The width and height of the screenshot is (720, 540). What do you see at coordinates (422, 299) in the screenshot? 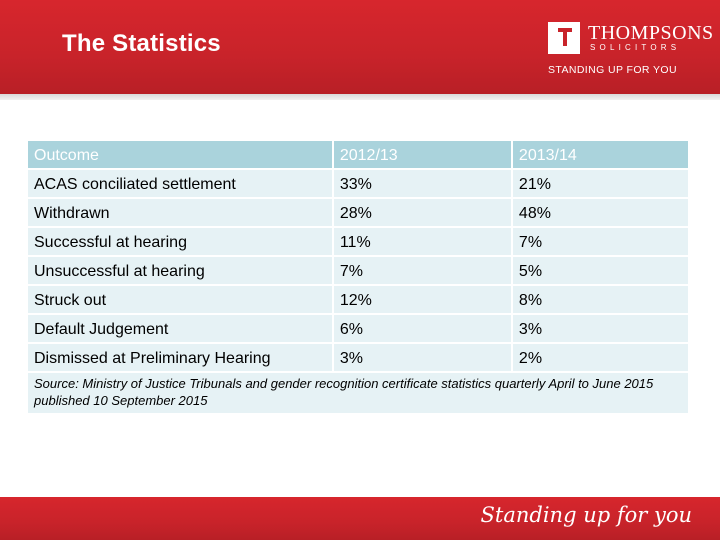
I see `value-2012-13-cell: 12%` at bounding box center [422, 299].